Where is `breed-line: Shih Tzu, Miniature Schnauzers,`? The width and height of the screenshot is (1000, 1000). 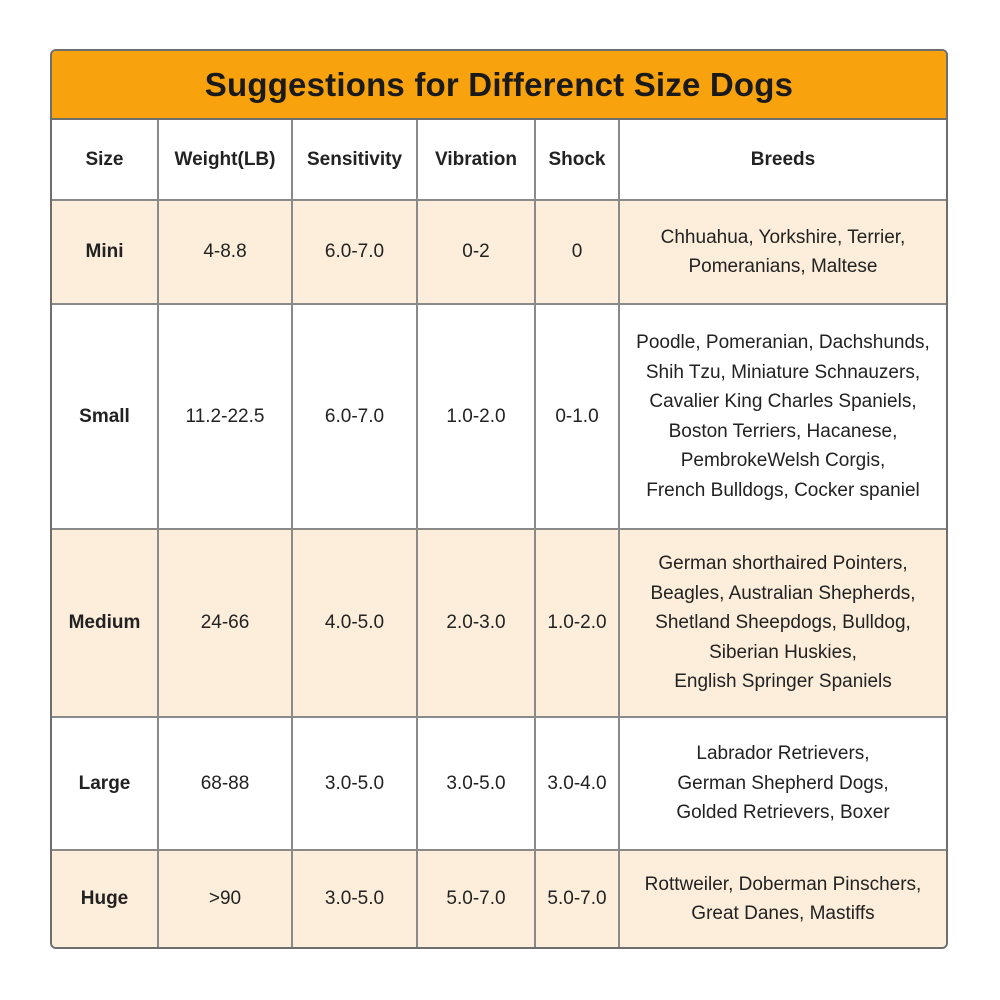 breed-line: Shih Tzu, Miniature Schnauzers, is located at coordinates (783, 372).